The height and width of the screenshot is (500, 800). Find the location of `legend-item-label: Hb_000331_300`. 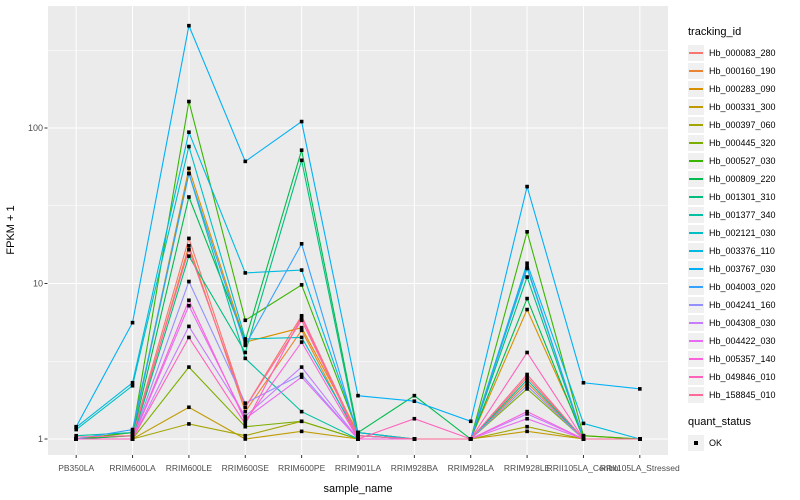

legend-item-label: Hb_000331_300 is located at coordinates (742, 107).